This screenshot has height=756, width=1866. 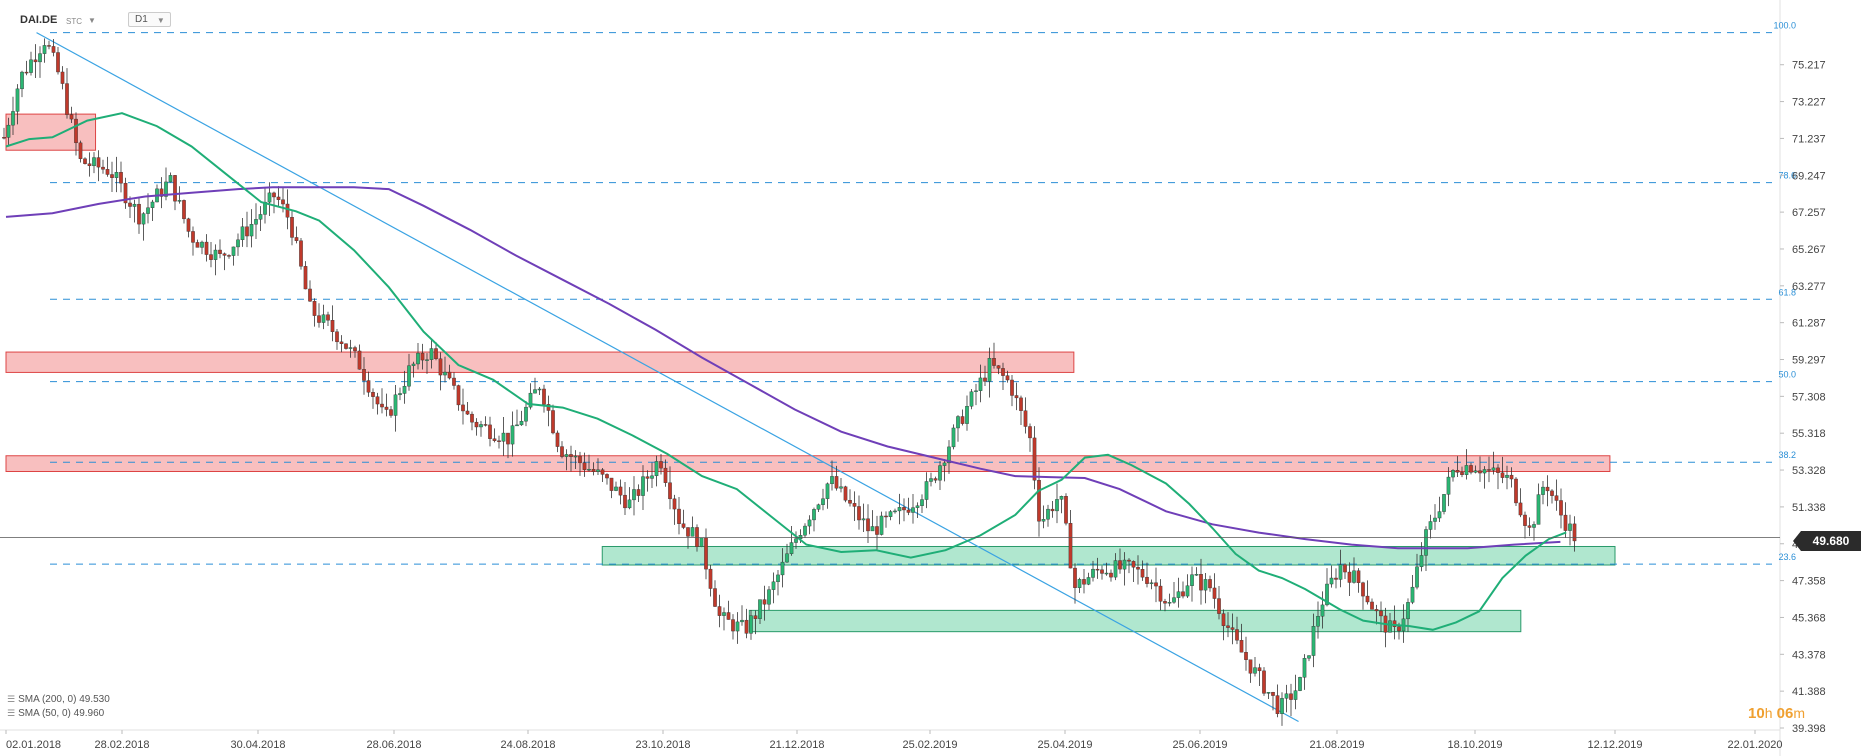 I want to click on y-tick-label: 65.267, so click(x=1809, y=250).